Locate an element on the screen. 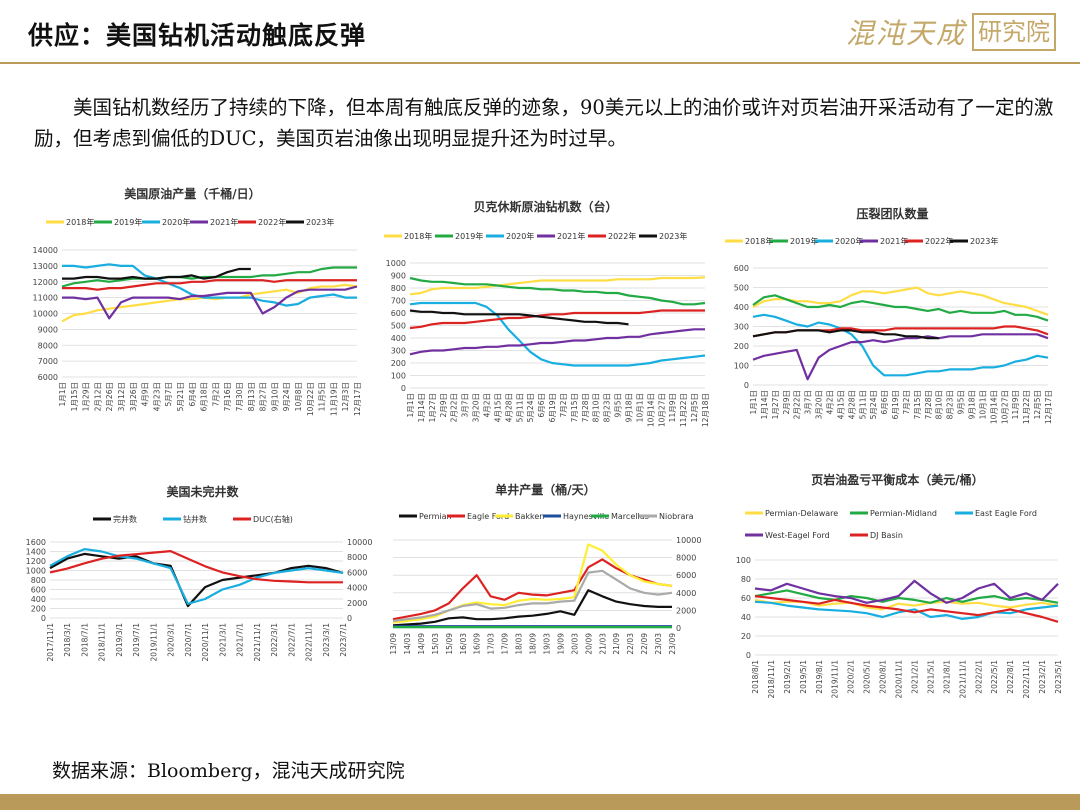 This screenshot has height=810, width=1080. x-tick-label: 20/03 is located at coordinates (574, 644).